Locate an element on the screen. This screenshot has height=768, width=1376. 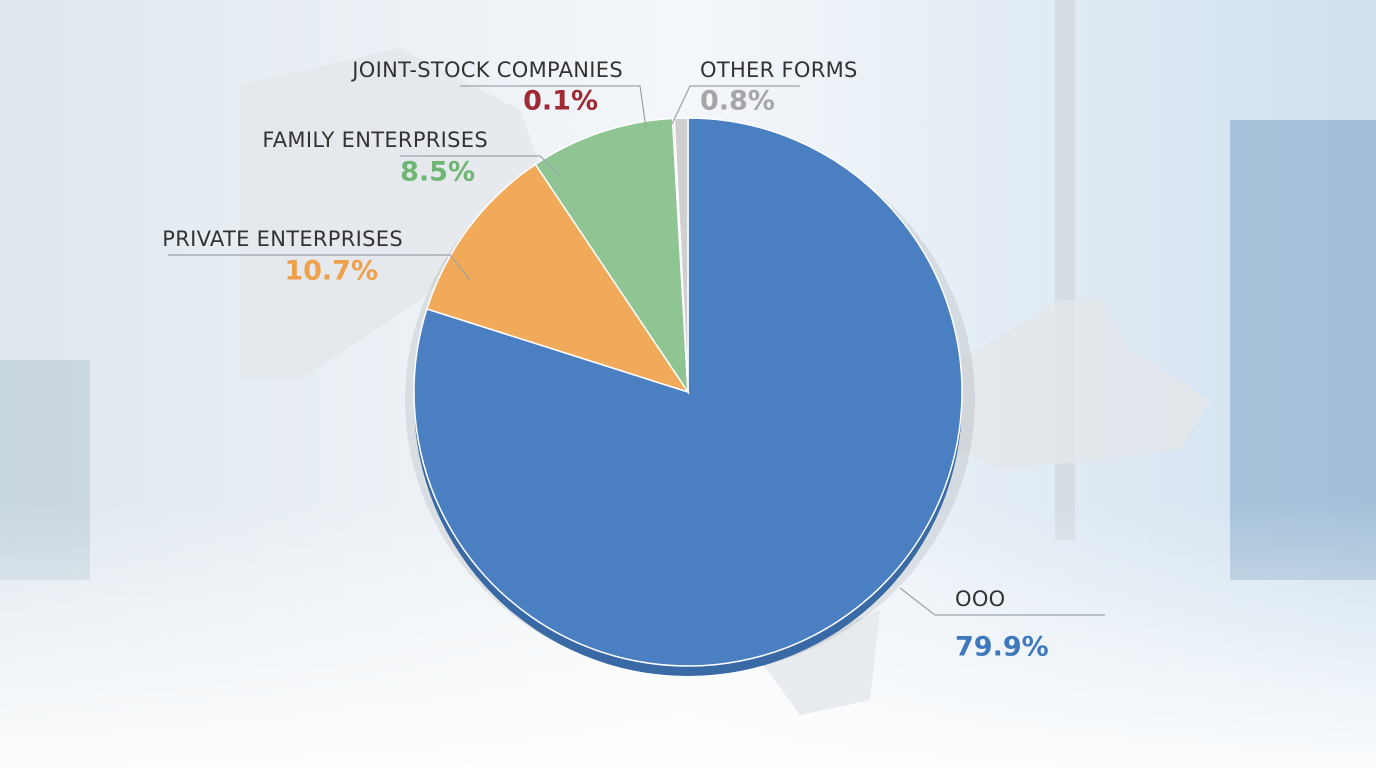
category-label: FAMILY ENTERPRISES is located at coordinates (375, 140).